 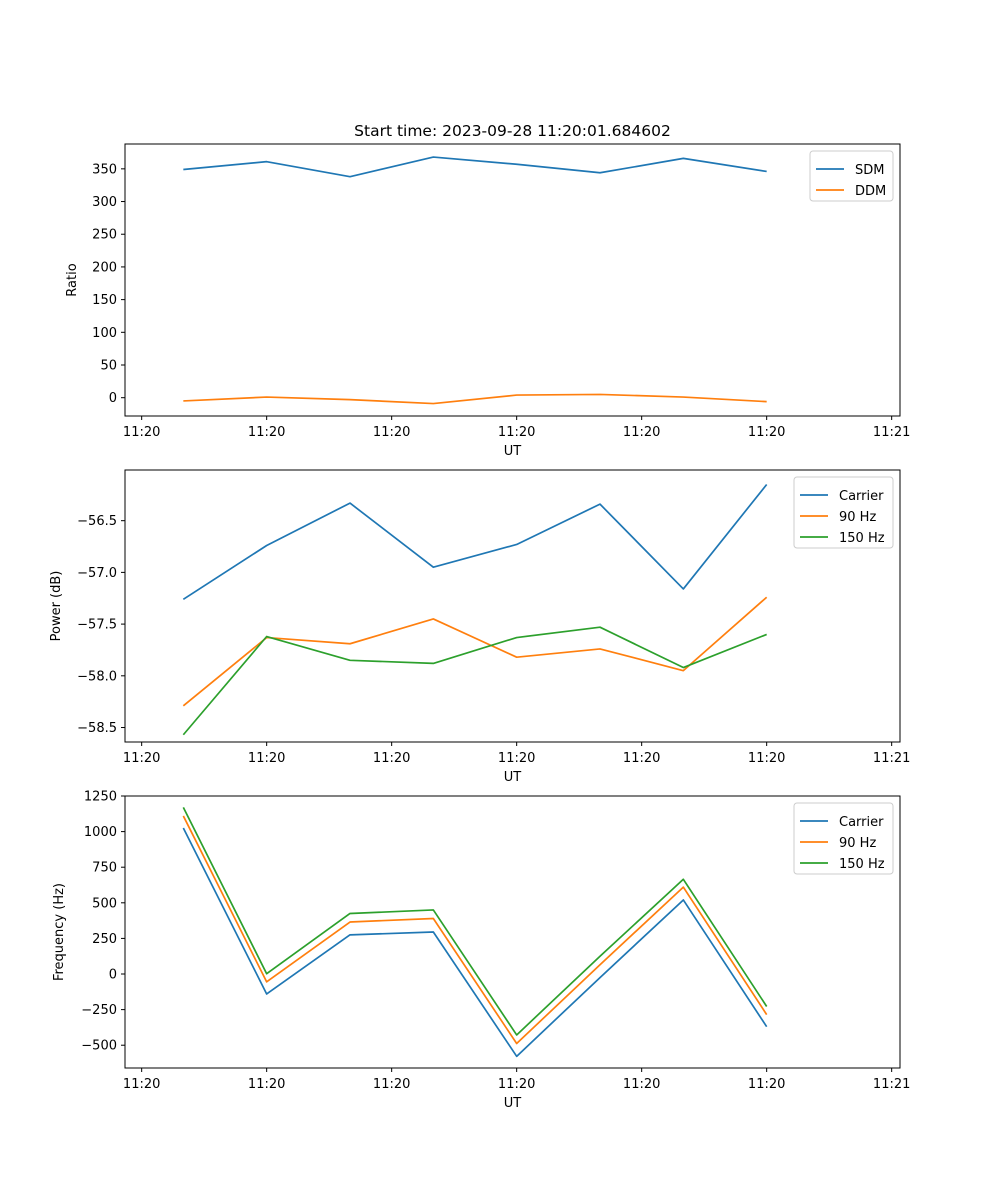 What do you see at coordinates (861, 822) in the screenshot?
I see `chart-3-legend-label-carrier: Carrier` at bounding box center [861, 822].